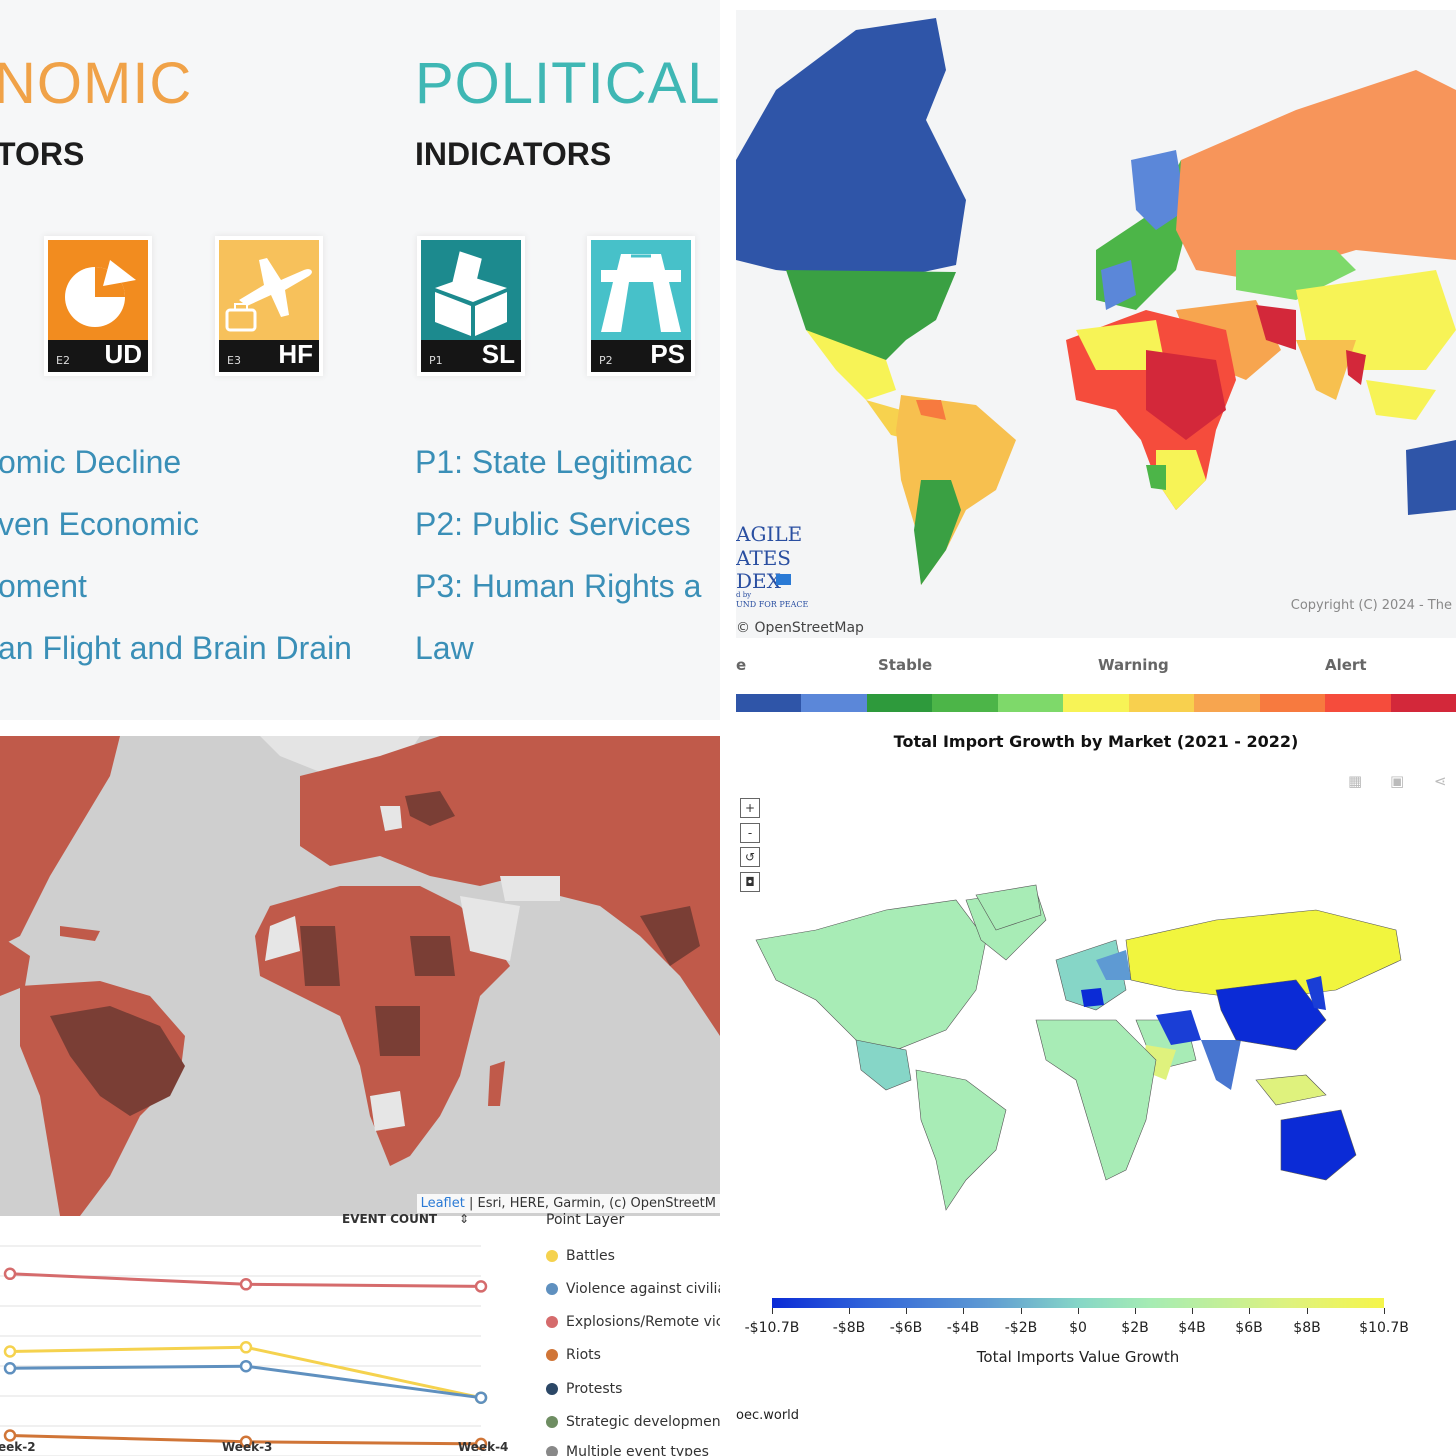 This screenshot has height=1456, width=1456. I want to click on legend-item-riots: Riots, so click(573, 1357).